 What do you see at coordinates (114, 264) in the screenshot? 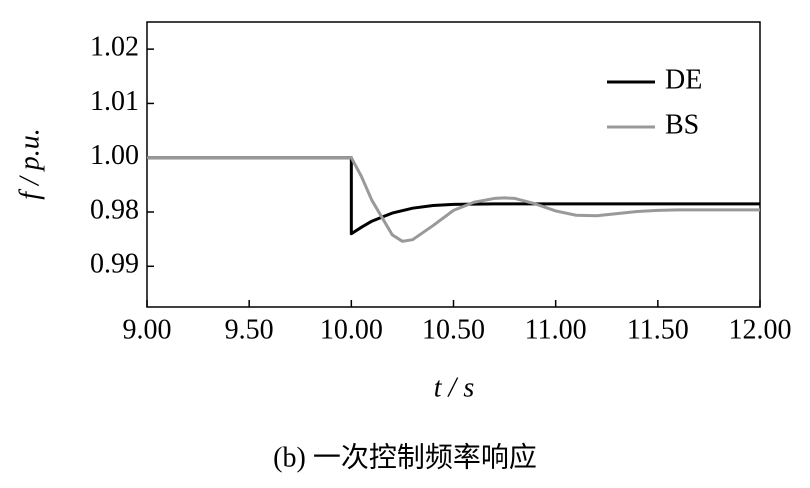
I see `y-tick-label: 0.99` at bounding box center [114, 264].